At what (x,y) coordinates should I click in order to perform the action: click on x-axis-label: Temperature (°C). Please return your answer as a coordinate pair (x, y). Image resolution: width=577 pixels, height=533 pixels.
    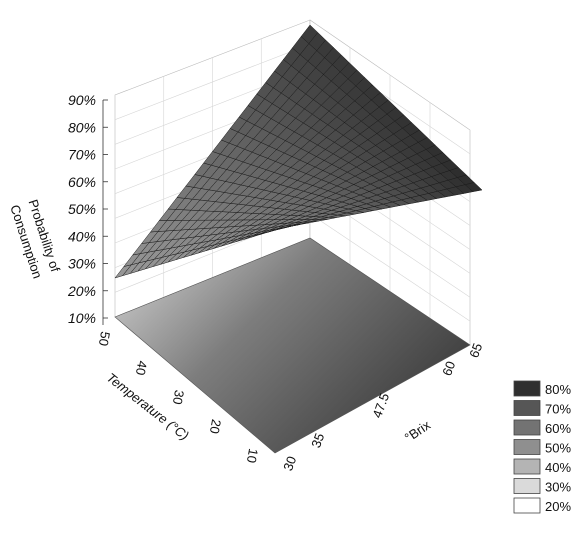
    Looking at the image, I should click on (148, 406).